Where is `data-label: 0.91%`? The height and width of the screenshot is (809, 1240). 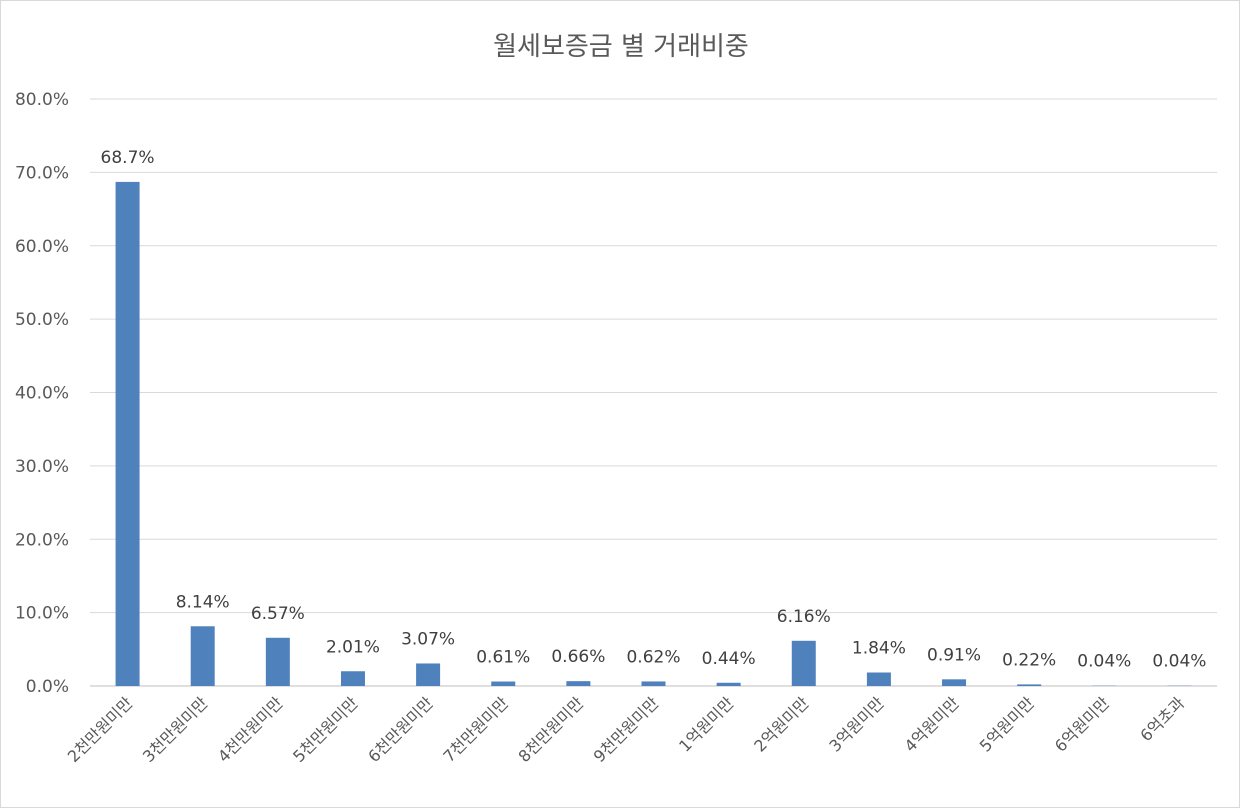
data-label: 0.91% is located at coordinates (954, 655).